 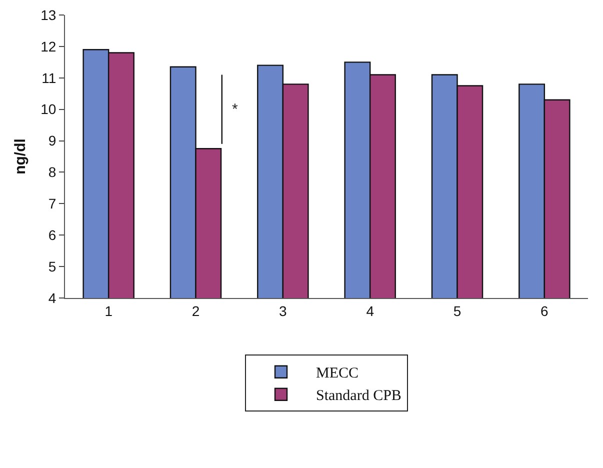 I want to click on x-tick-label: 1, so click(x=108, y=310).